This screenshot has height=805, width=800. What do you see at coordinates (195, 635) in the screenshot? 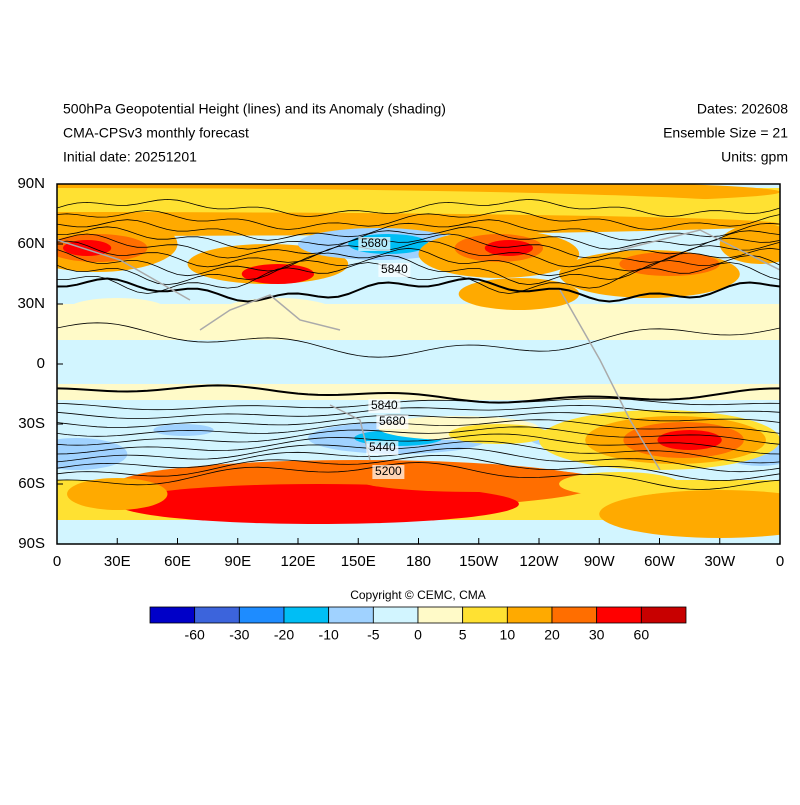
I see `colorbar-label: -60` at bounding box center [195, 635].